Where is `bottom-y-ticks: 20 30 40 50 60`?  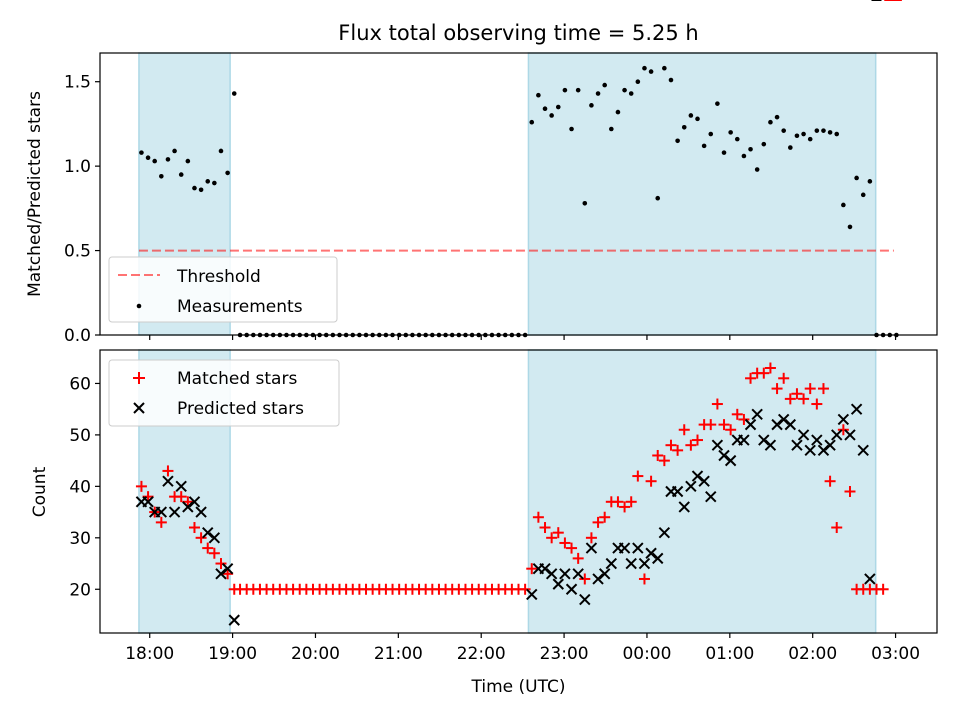
bottom-y-ticks: 20 30 40 50 60 is located at coordinates (84, 487).